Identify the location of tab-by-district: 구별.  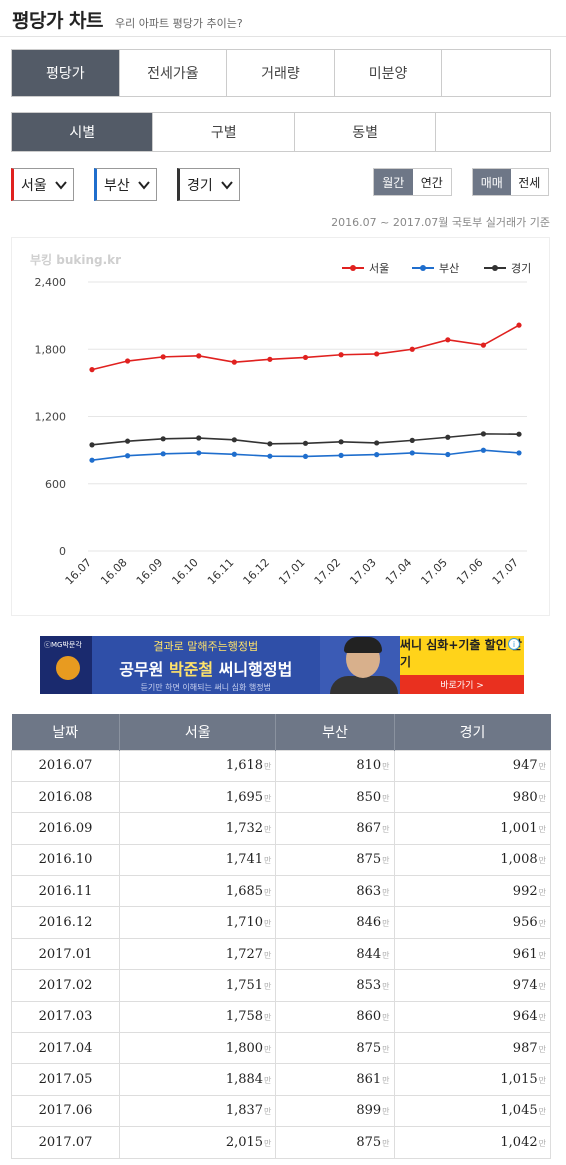
(224, 132).